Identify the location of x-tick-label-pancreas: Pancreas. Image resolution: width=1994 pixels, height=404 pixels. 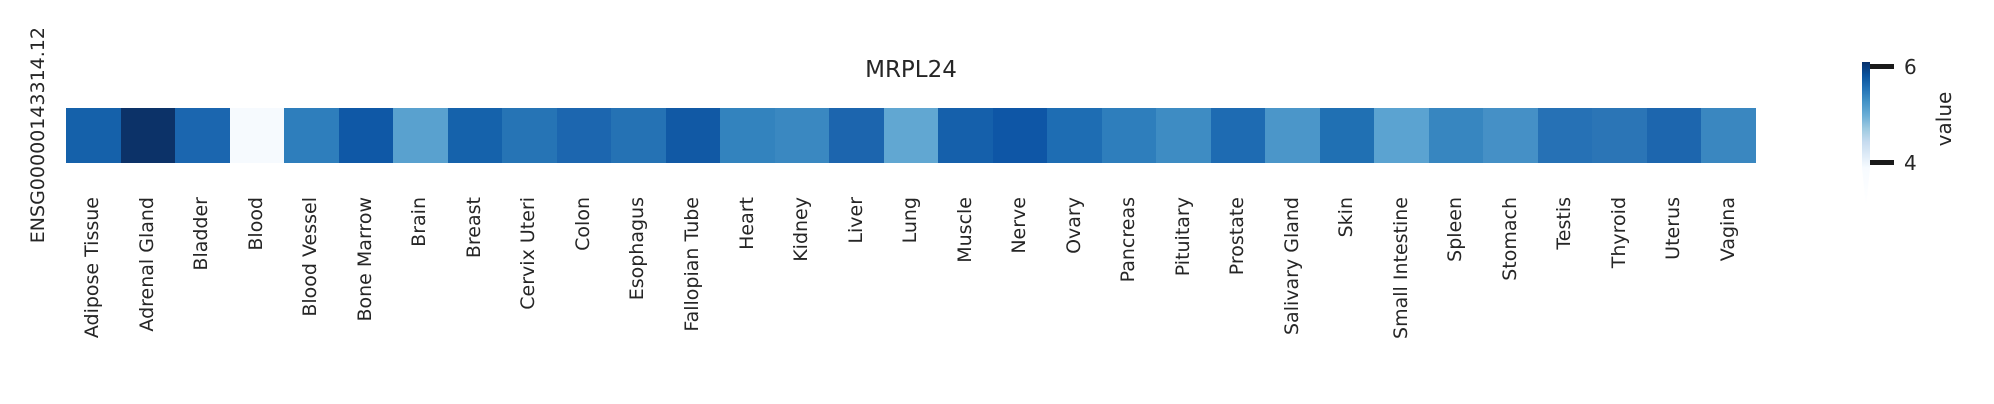
(1128, 240).